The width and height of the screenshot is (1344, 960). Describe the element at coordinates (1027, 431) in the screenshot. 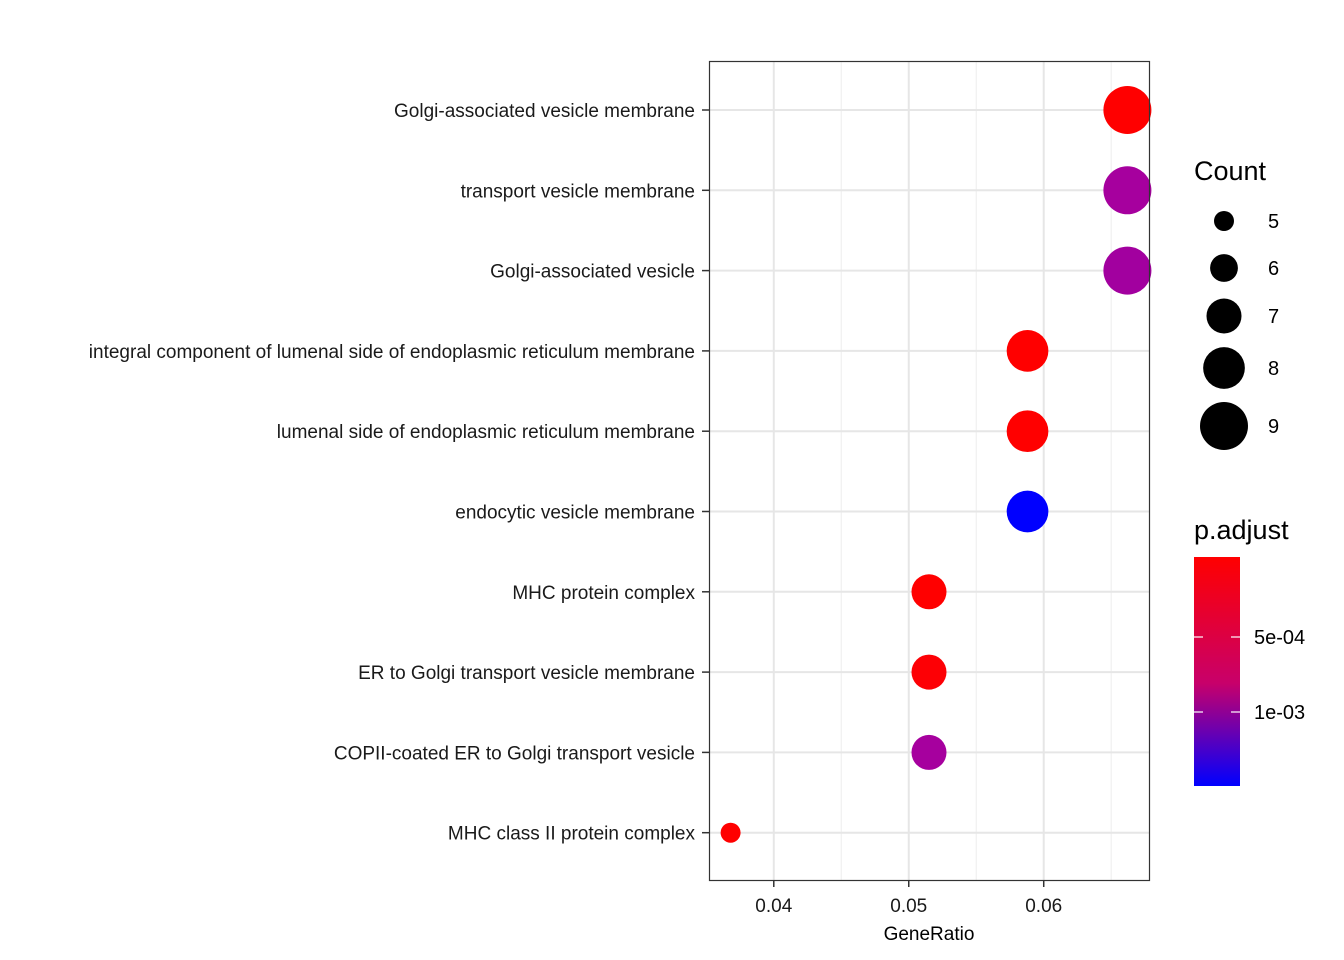

I see `point-lumenal-side-of-endoplasmic-reticulum-membrane` at that location.